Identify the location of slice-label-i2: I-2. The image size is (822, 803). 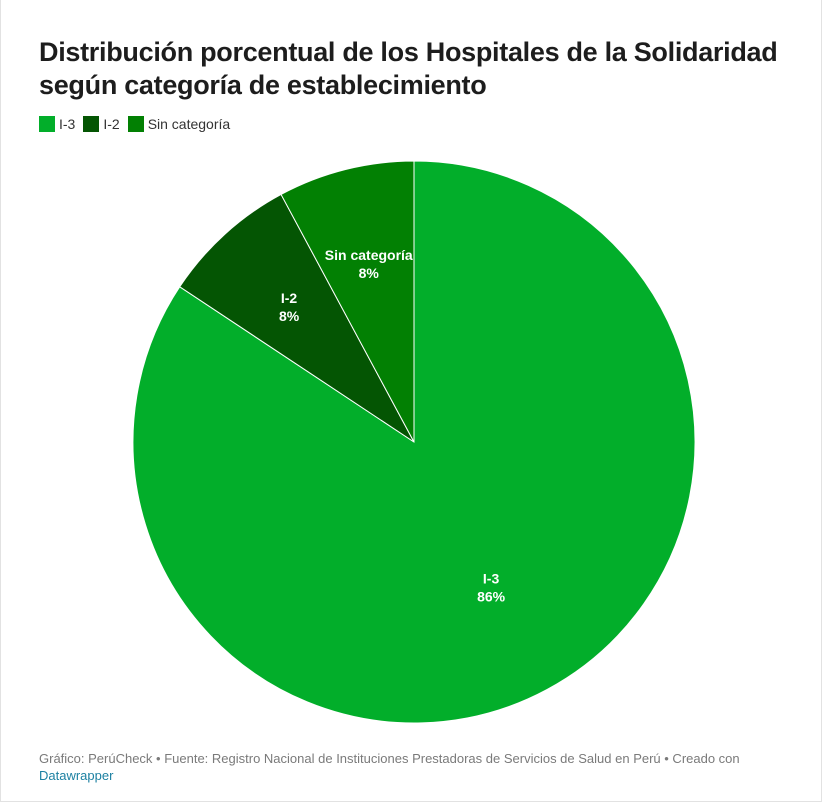
(289, 298).